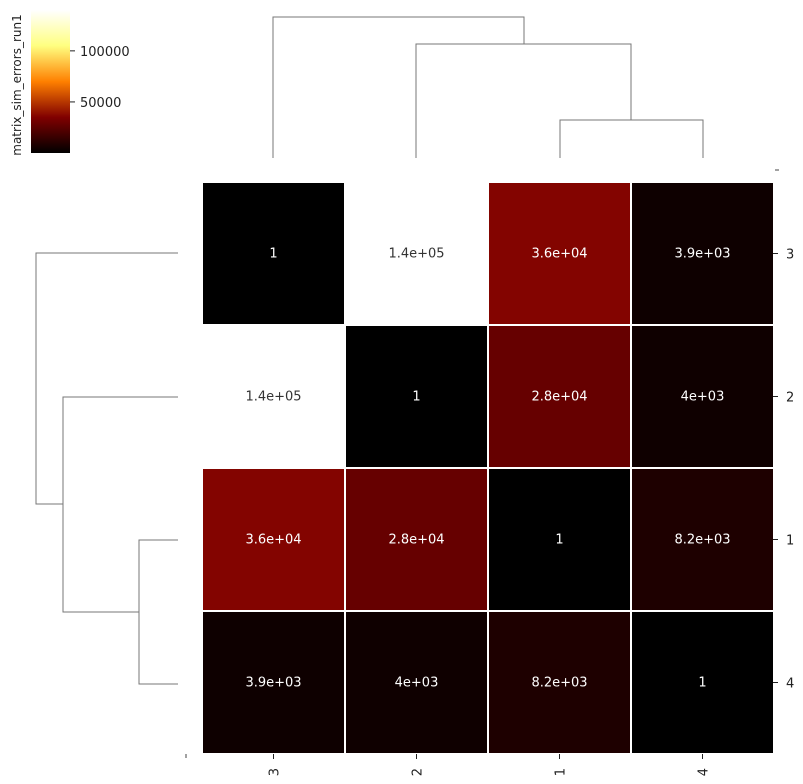 The image size is (803, 784). I want to click on row-tick-labels: 3 2 1 4, so click(783, 470).